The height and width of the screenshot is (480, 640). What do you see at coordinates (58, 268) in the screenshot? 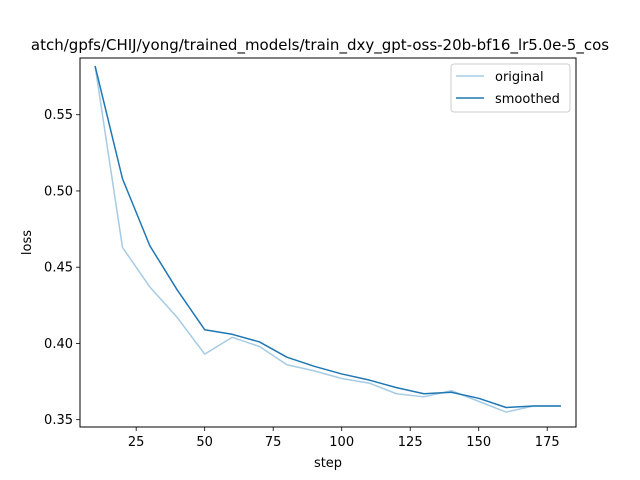
I see `y-tick-label: 0.45` at bounding box center [58, 268].